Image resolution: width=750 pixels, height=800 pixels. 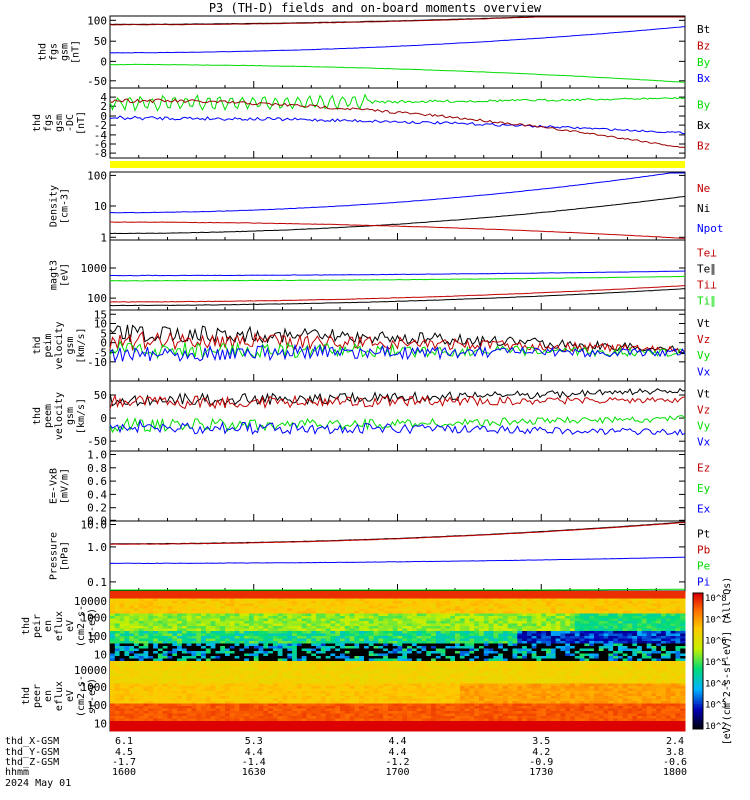 I want to click on legend-entry: Pi, so click(x=703, y=581).